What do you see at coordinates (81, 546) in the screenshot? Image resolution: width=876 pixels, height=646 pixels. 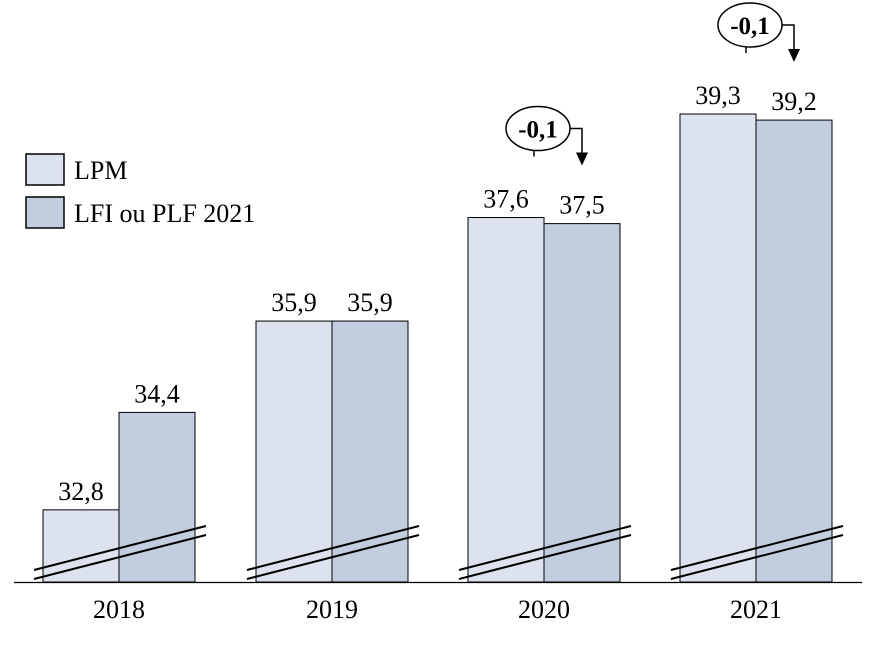 I see `bar-lpm-2018` at bounding box center [81, 546].